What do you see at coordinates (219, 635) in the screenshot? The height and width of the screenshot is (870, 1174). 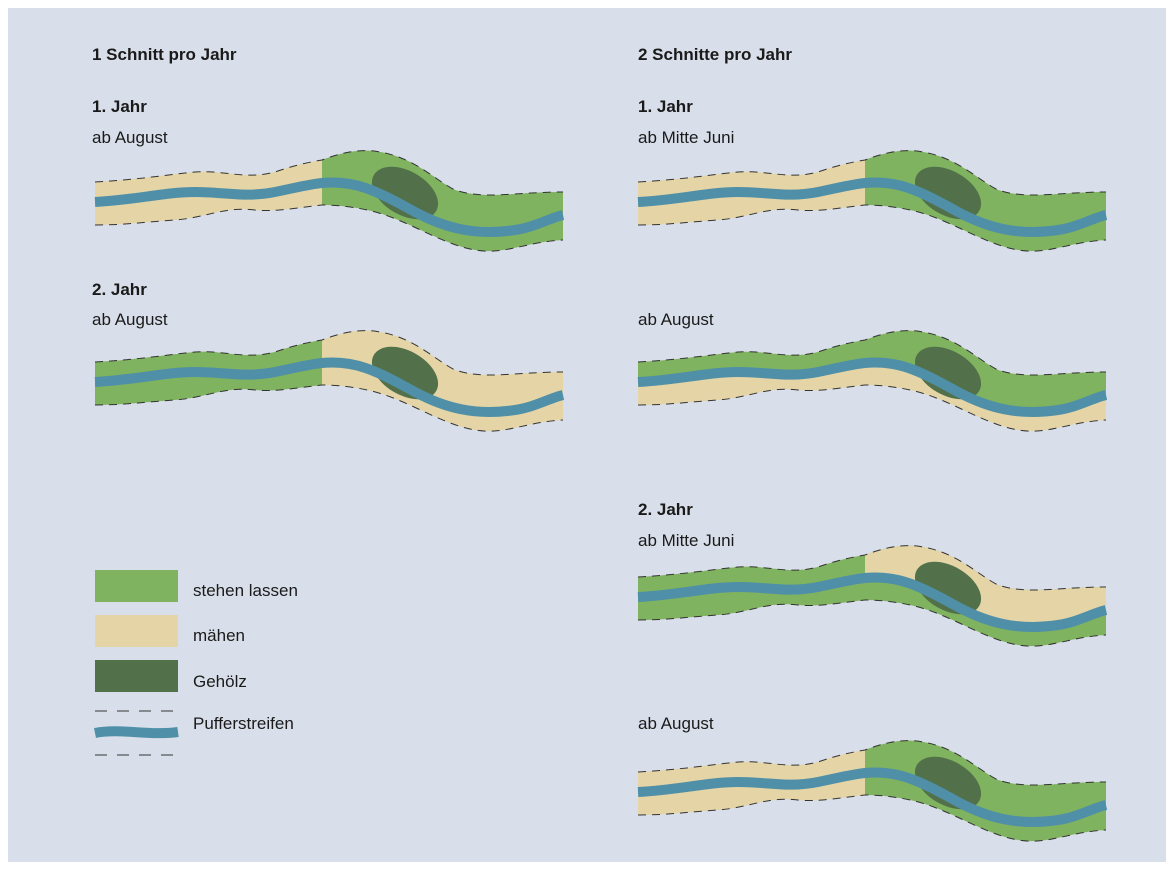 I see `legend-label: mähen` at bounding box center [219, 635].